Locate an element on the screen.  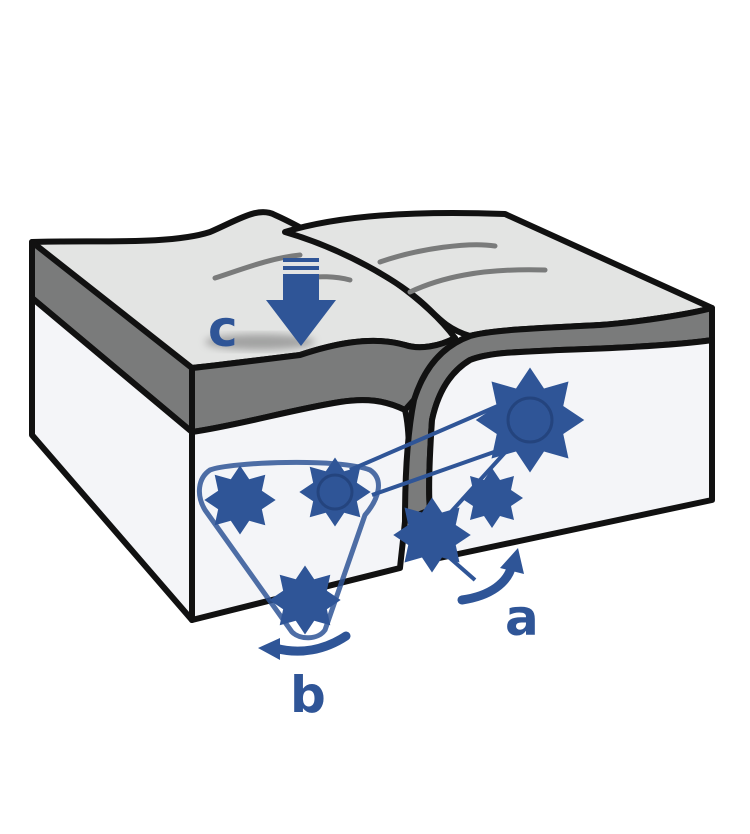
label-a: a is located at coordinates (522, 618).